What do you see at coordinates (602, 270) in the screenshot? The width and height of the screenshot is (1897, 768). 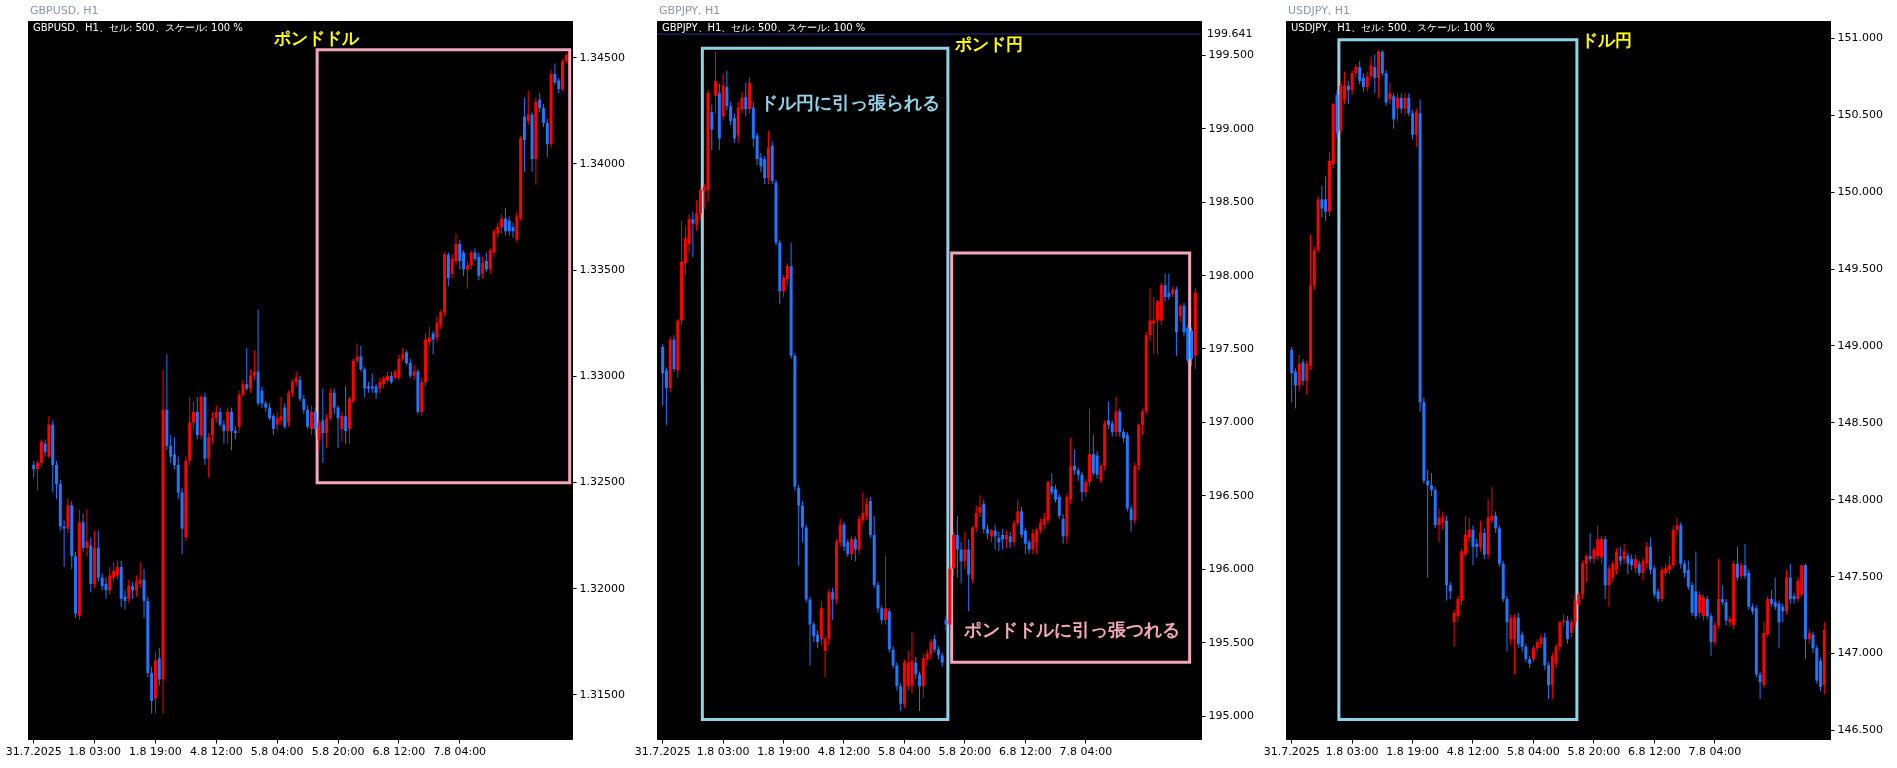 I see `y-tick-label: 1.33500` at bounding box center [602, 270].